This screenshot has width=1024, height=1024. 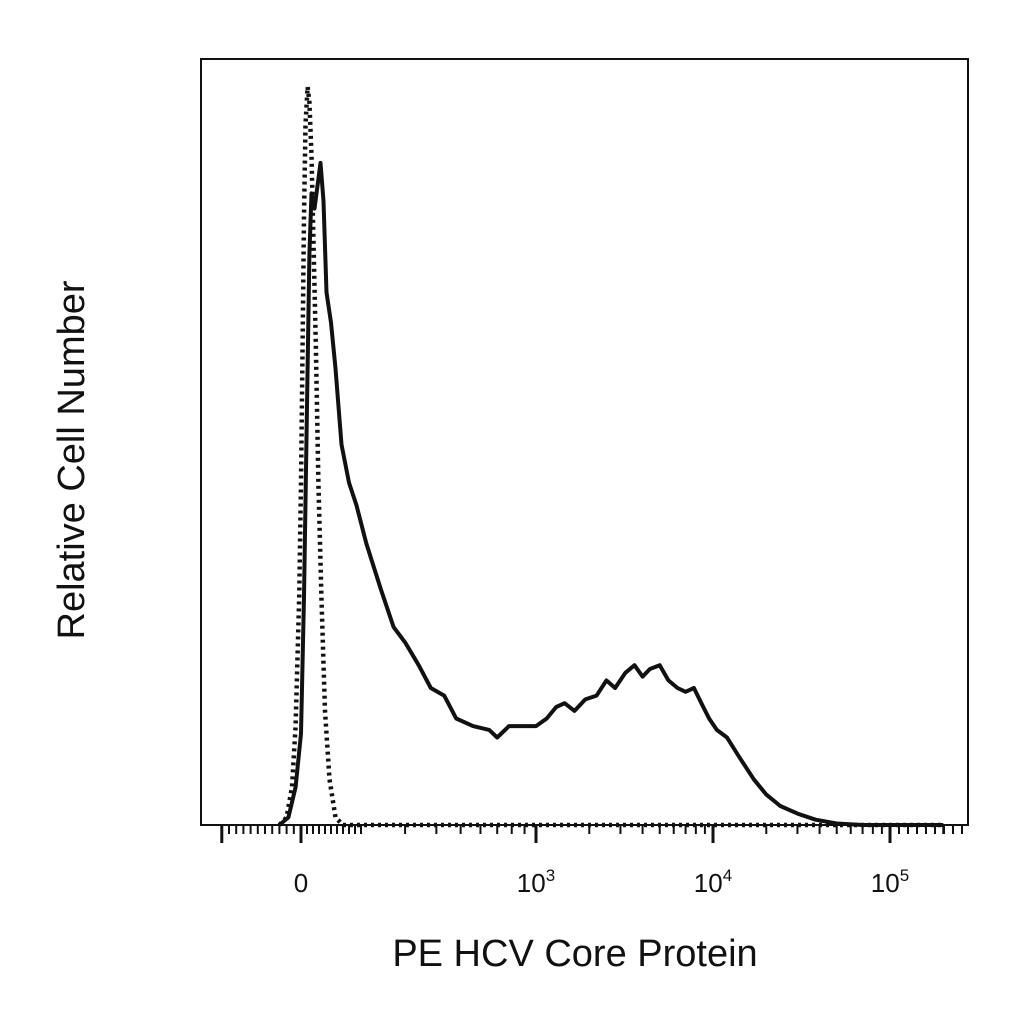 I want to click on x-tick-label: 10⁴, so click(x=713, y=882).